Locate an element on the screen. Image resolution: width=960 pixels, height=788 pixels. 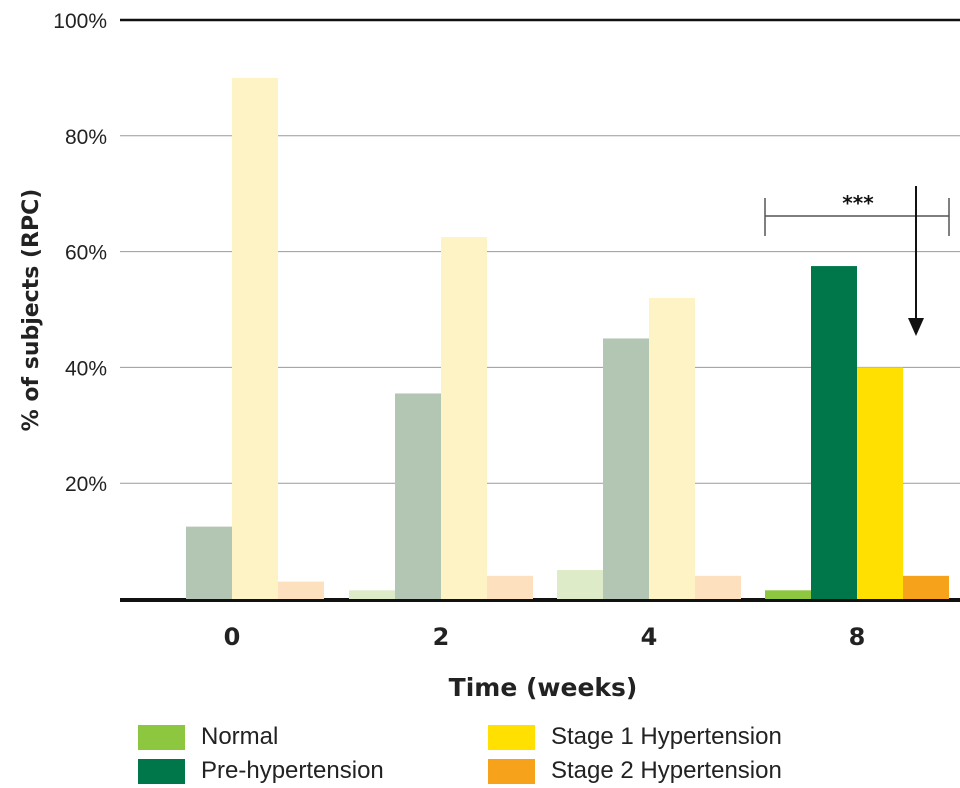
y-tick-label: 60% is located at coordinates (86, 253).